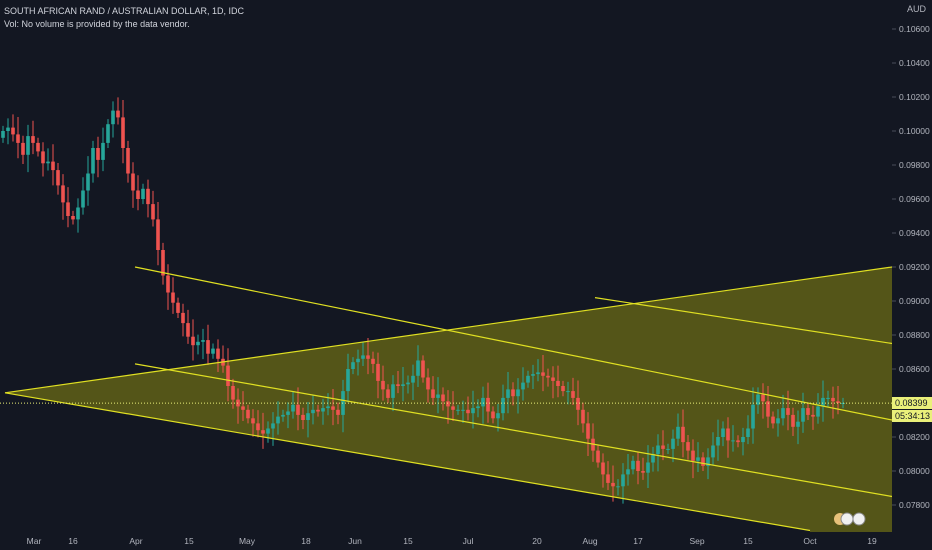 This screenshot has height=550, width=932. What do you see at coordinates (914, 301) in the screenshot?
I see `price-tick-label: 0.09000` at bounding box center [914, 301].